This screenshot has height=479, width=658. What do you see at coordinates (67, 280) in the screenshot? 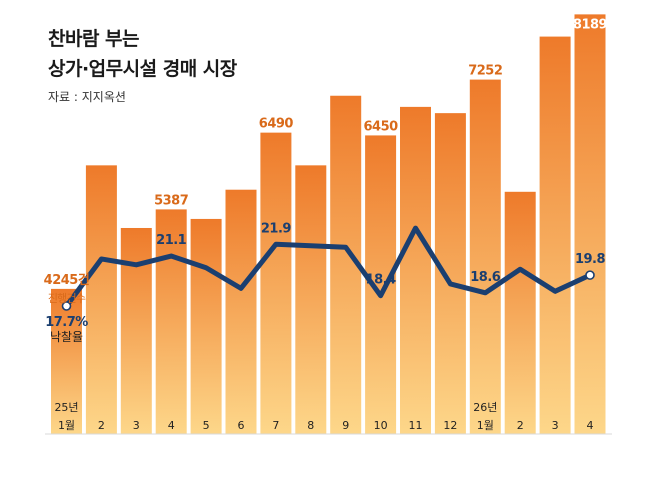
I see `bar-value-label: 4245건` at bounding box center [67, 280].